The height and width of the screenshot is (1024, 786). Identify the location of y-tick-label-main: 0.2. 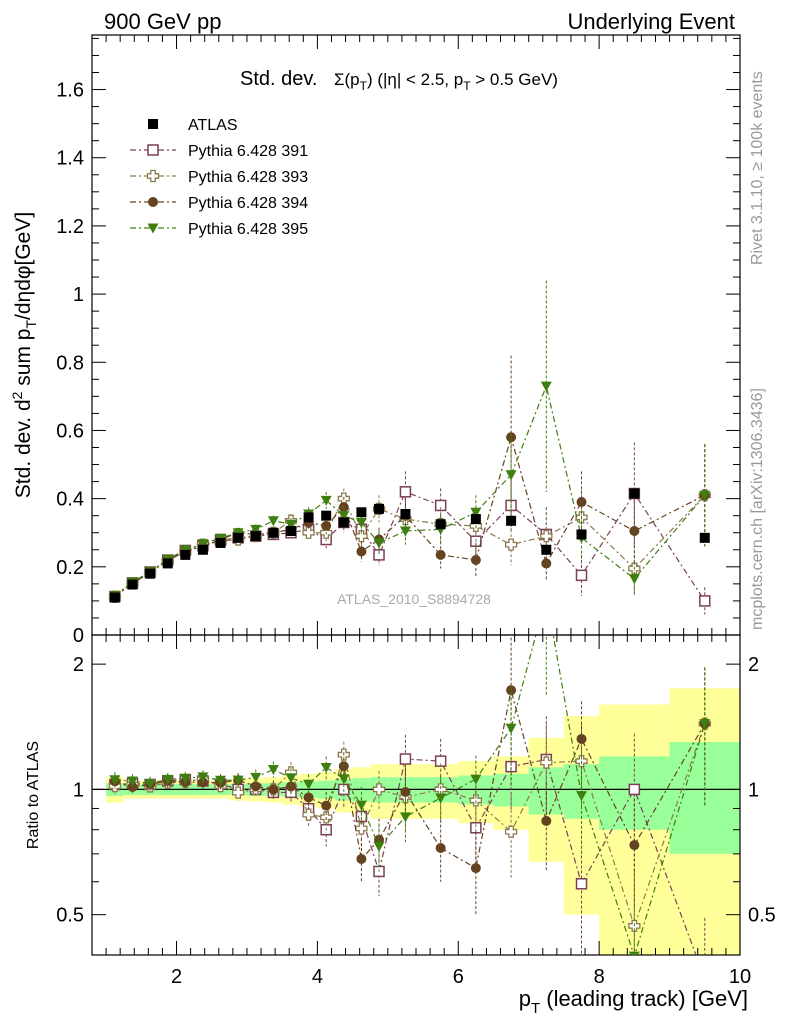
(70, 568).